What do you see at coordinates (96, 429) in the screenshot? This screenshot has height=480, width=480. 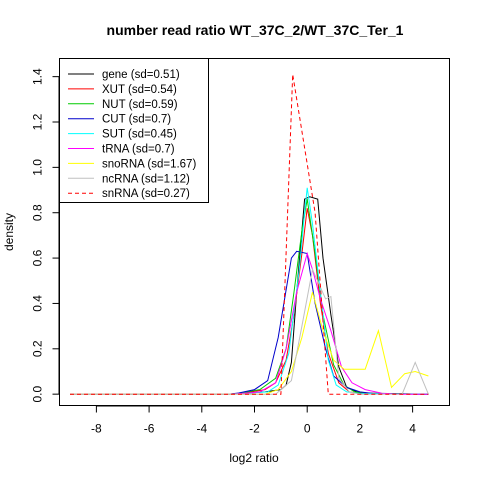 I see `x-tick-label: -8` at bounding box center [96, 429].